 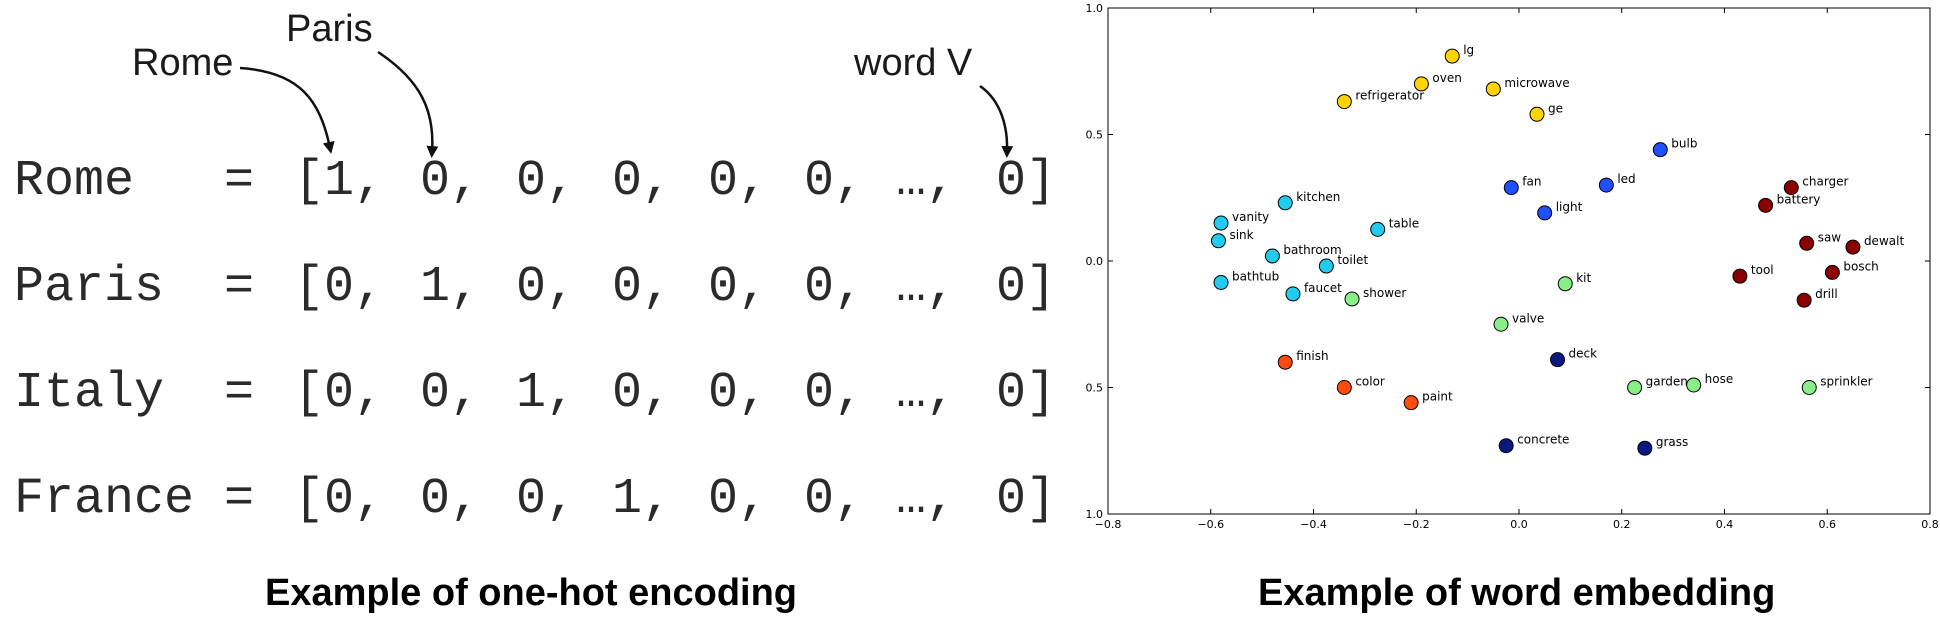 What do you see at coordinates (530, 182) in the screenshot?
I see `one-hot-row-rome: Rome = [ 1, 0, 0, 0, 0, 0, …, 0 ]` at bounding box center [530, 182].